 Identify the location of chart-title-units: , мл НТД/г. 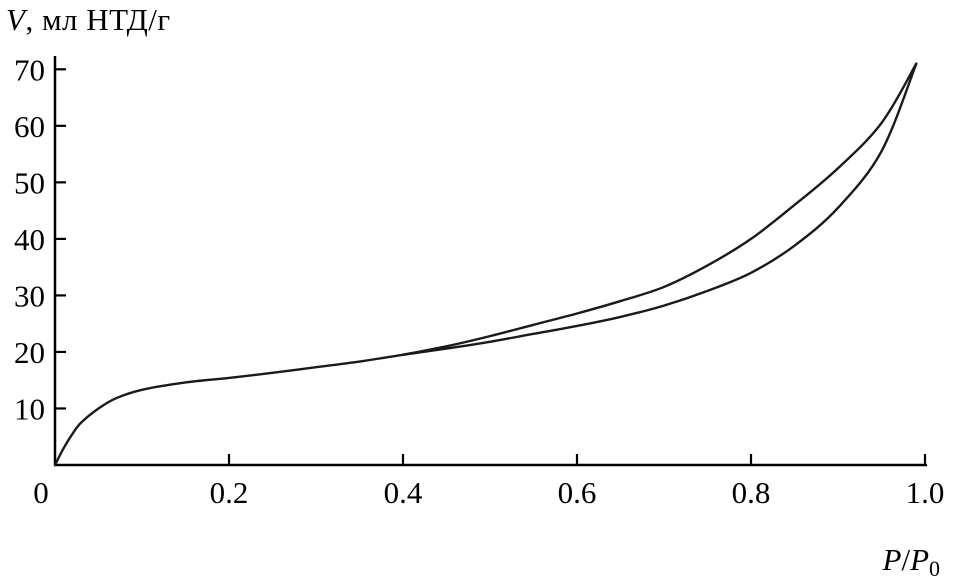
(98, 19).